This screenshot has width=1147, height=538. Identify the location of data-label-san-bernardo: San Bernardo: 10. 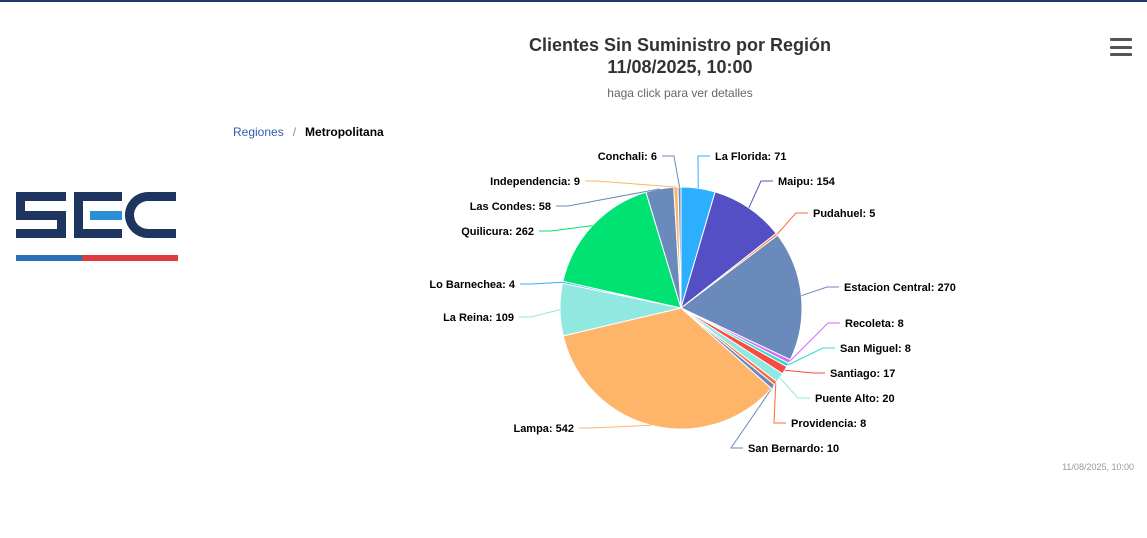
(793, 449).